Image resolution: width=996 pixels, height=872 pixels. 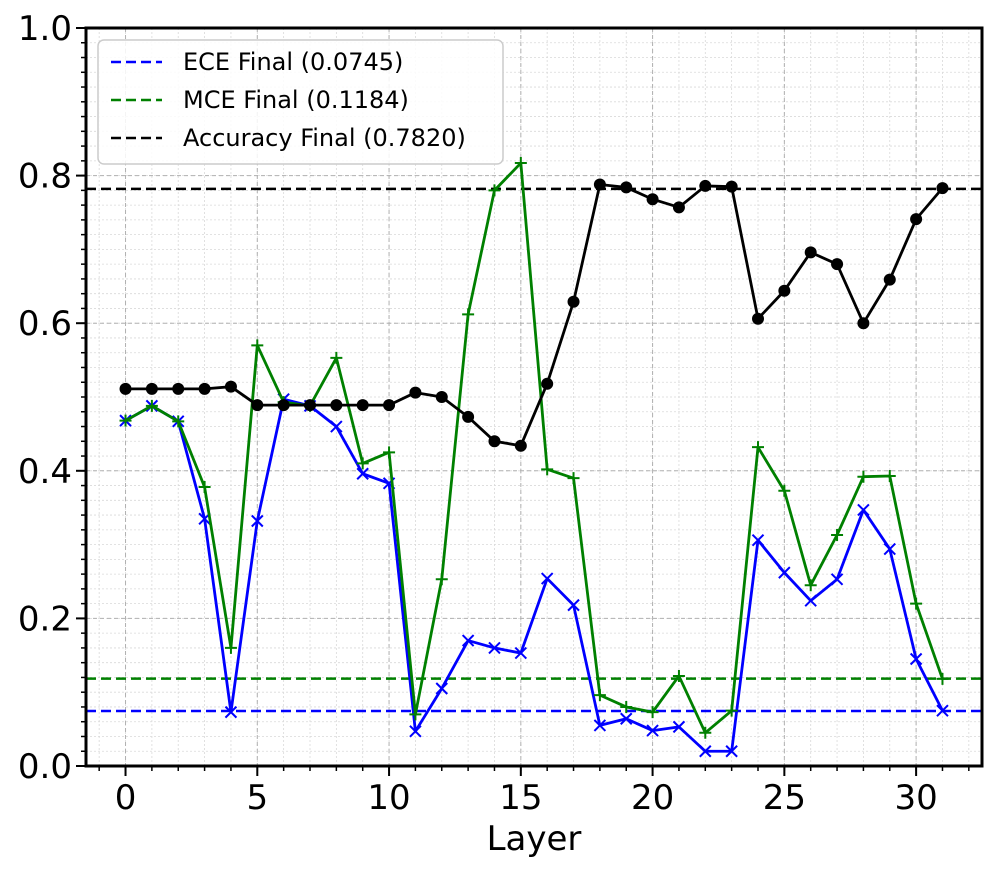 What do you see at coordinates (45, 29) in the screenshot?
I see `y-tick-label: 1.0` at bounding box center [45, 29].